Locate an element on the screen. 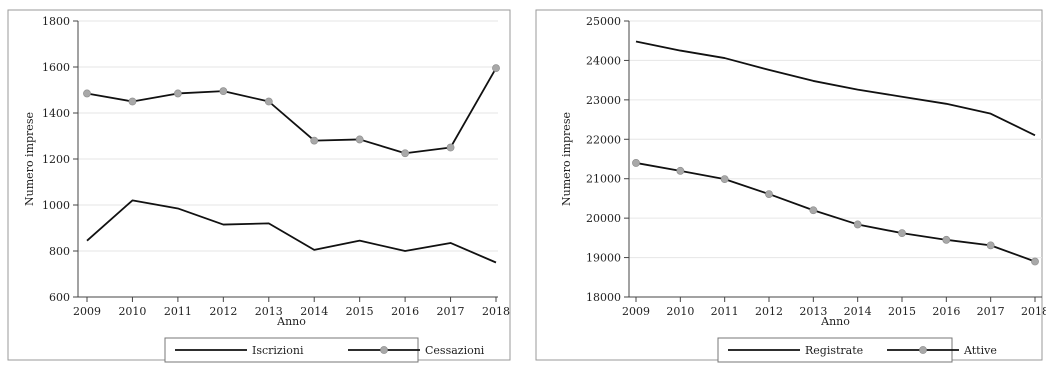 The image size is (1046, 372). y-tick-label: 600 is located at coordinates (59, 297).